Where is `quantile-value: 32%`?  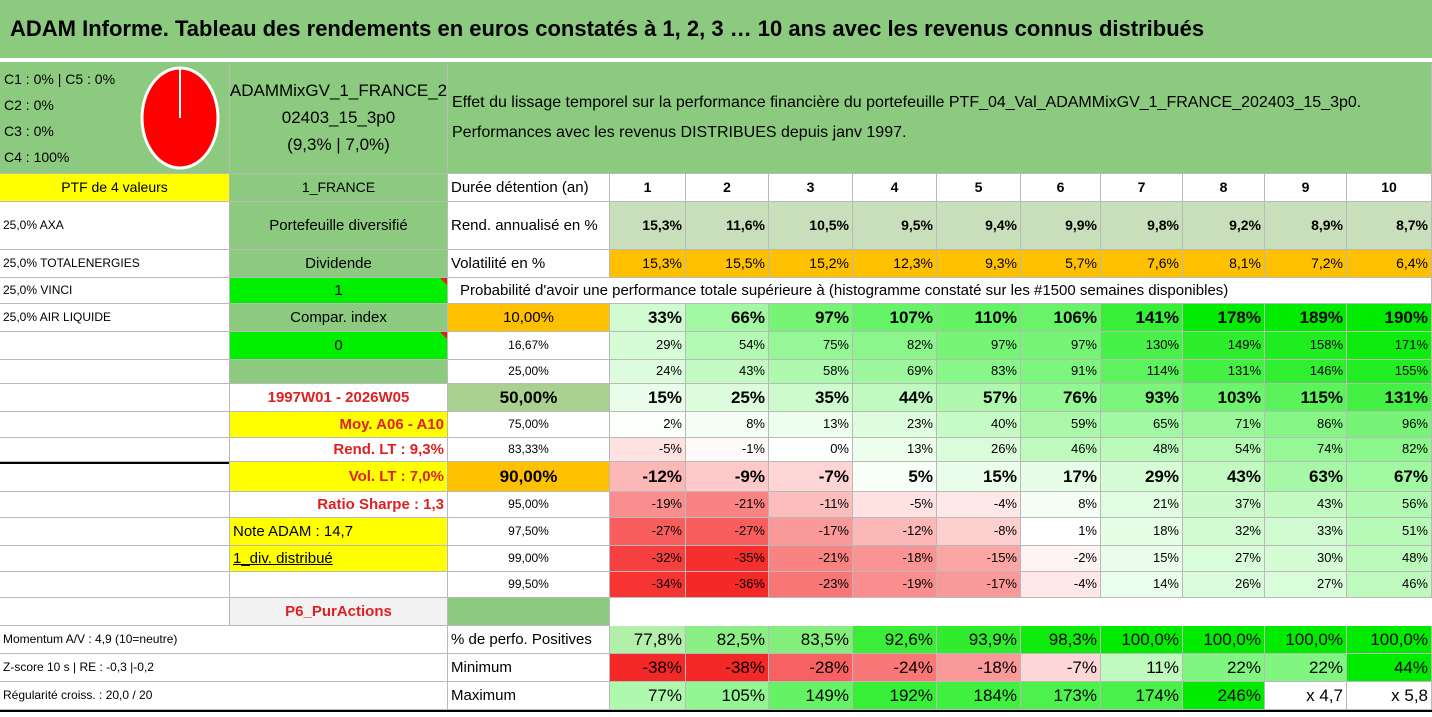
quantile-value: 32% is located at coordinates (1224, 532).